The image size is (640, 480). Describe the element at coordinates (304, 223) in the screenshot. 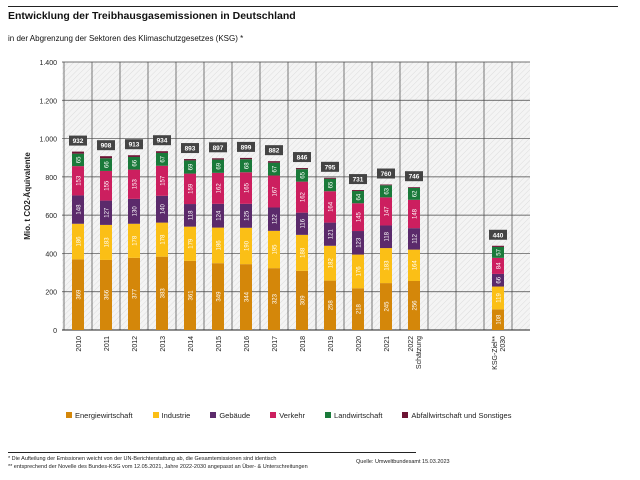

I see `data-label: 116` at that location.